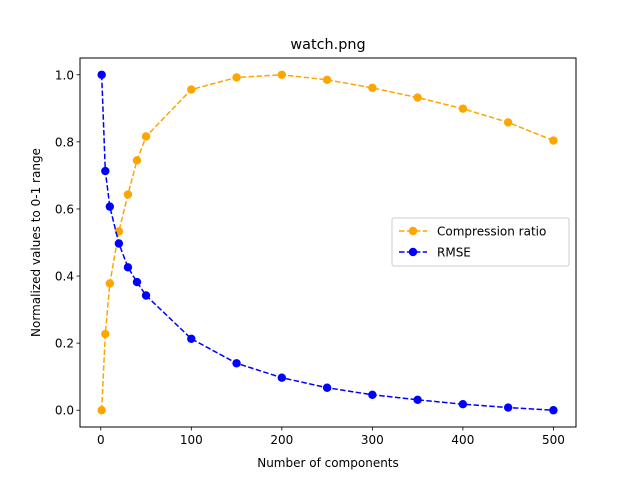 This screenshot has height=480, width=640. Describe the element at coordinates (64, 411) in the screenshot. I see `y-tick-label: 0.0` at that location.